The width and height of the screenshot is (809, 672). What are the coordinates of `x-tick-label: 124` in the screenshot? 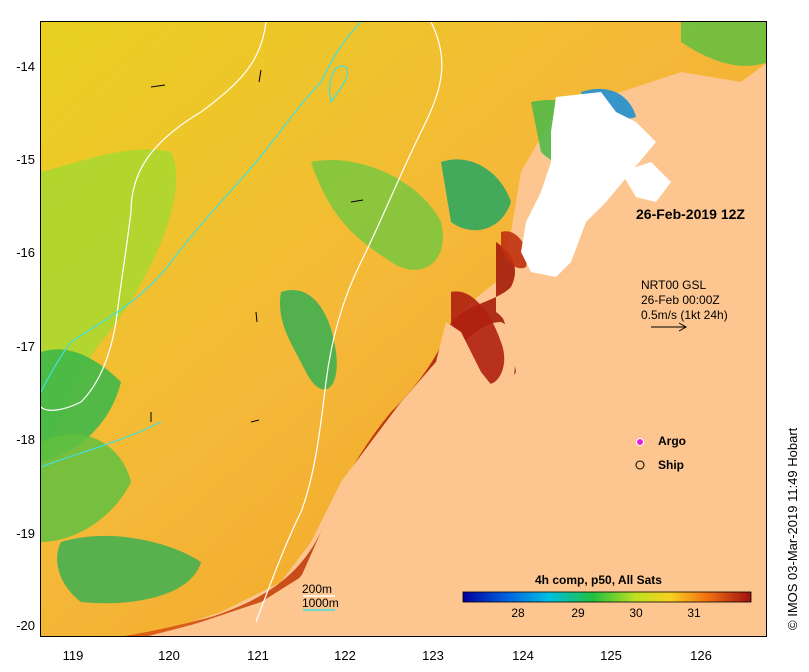 It's located at (523, 655).